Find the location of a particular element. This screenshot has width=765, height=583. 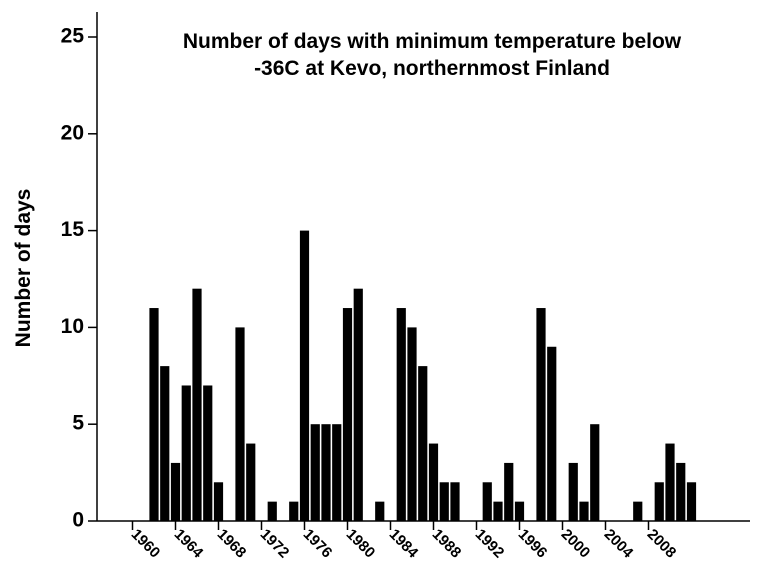

y-tick-label: 0 is located at coordinates (78, 520).